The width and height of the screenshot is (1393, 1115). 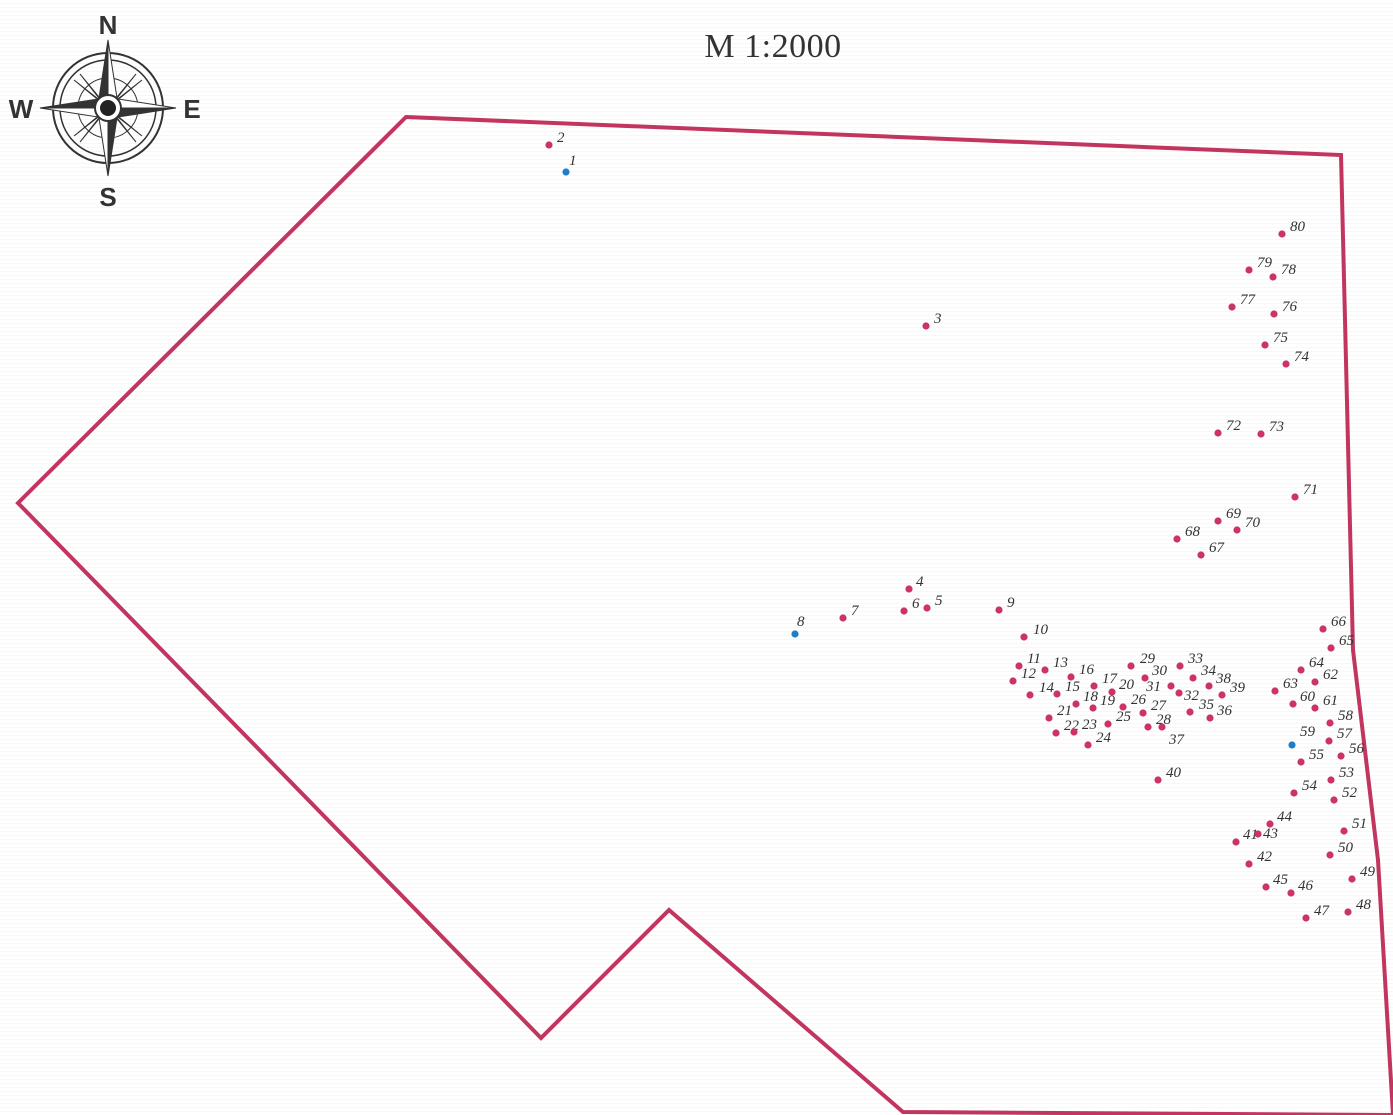 I want to click on survey-point-label: 47, so click(x=1322, y=911).